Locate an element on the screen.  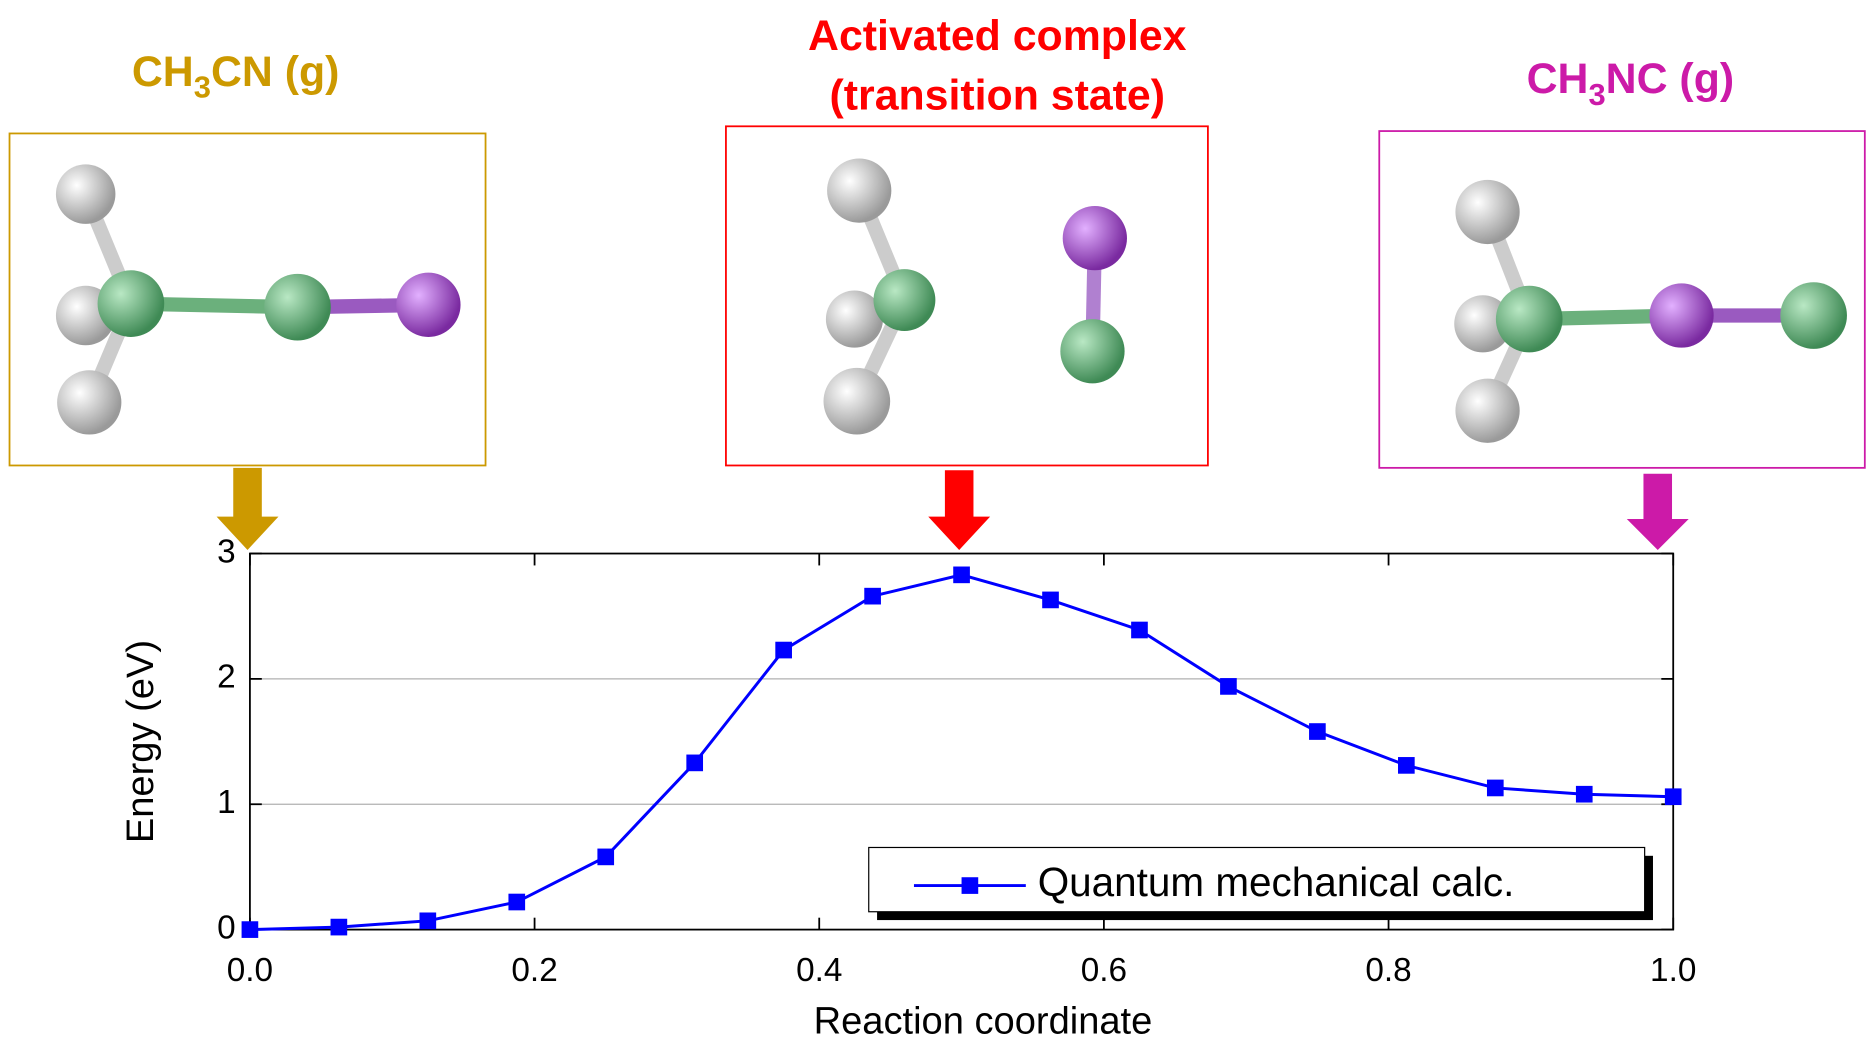
transition-subtitle: (transition state) is located at coordinates (998, 96).